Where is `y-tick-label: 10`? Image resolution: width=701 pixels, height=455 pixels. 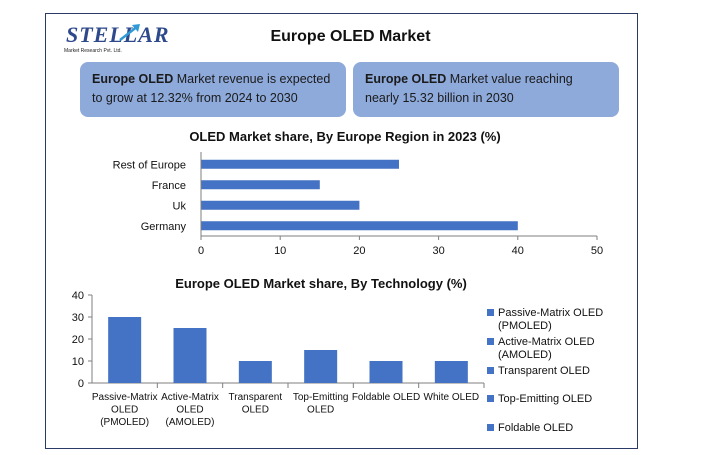
y-tick-label: 10 is located at coordinates (78, 362).